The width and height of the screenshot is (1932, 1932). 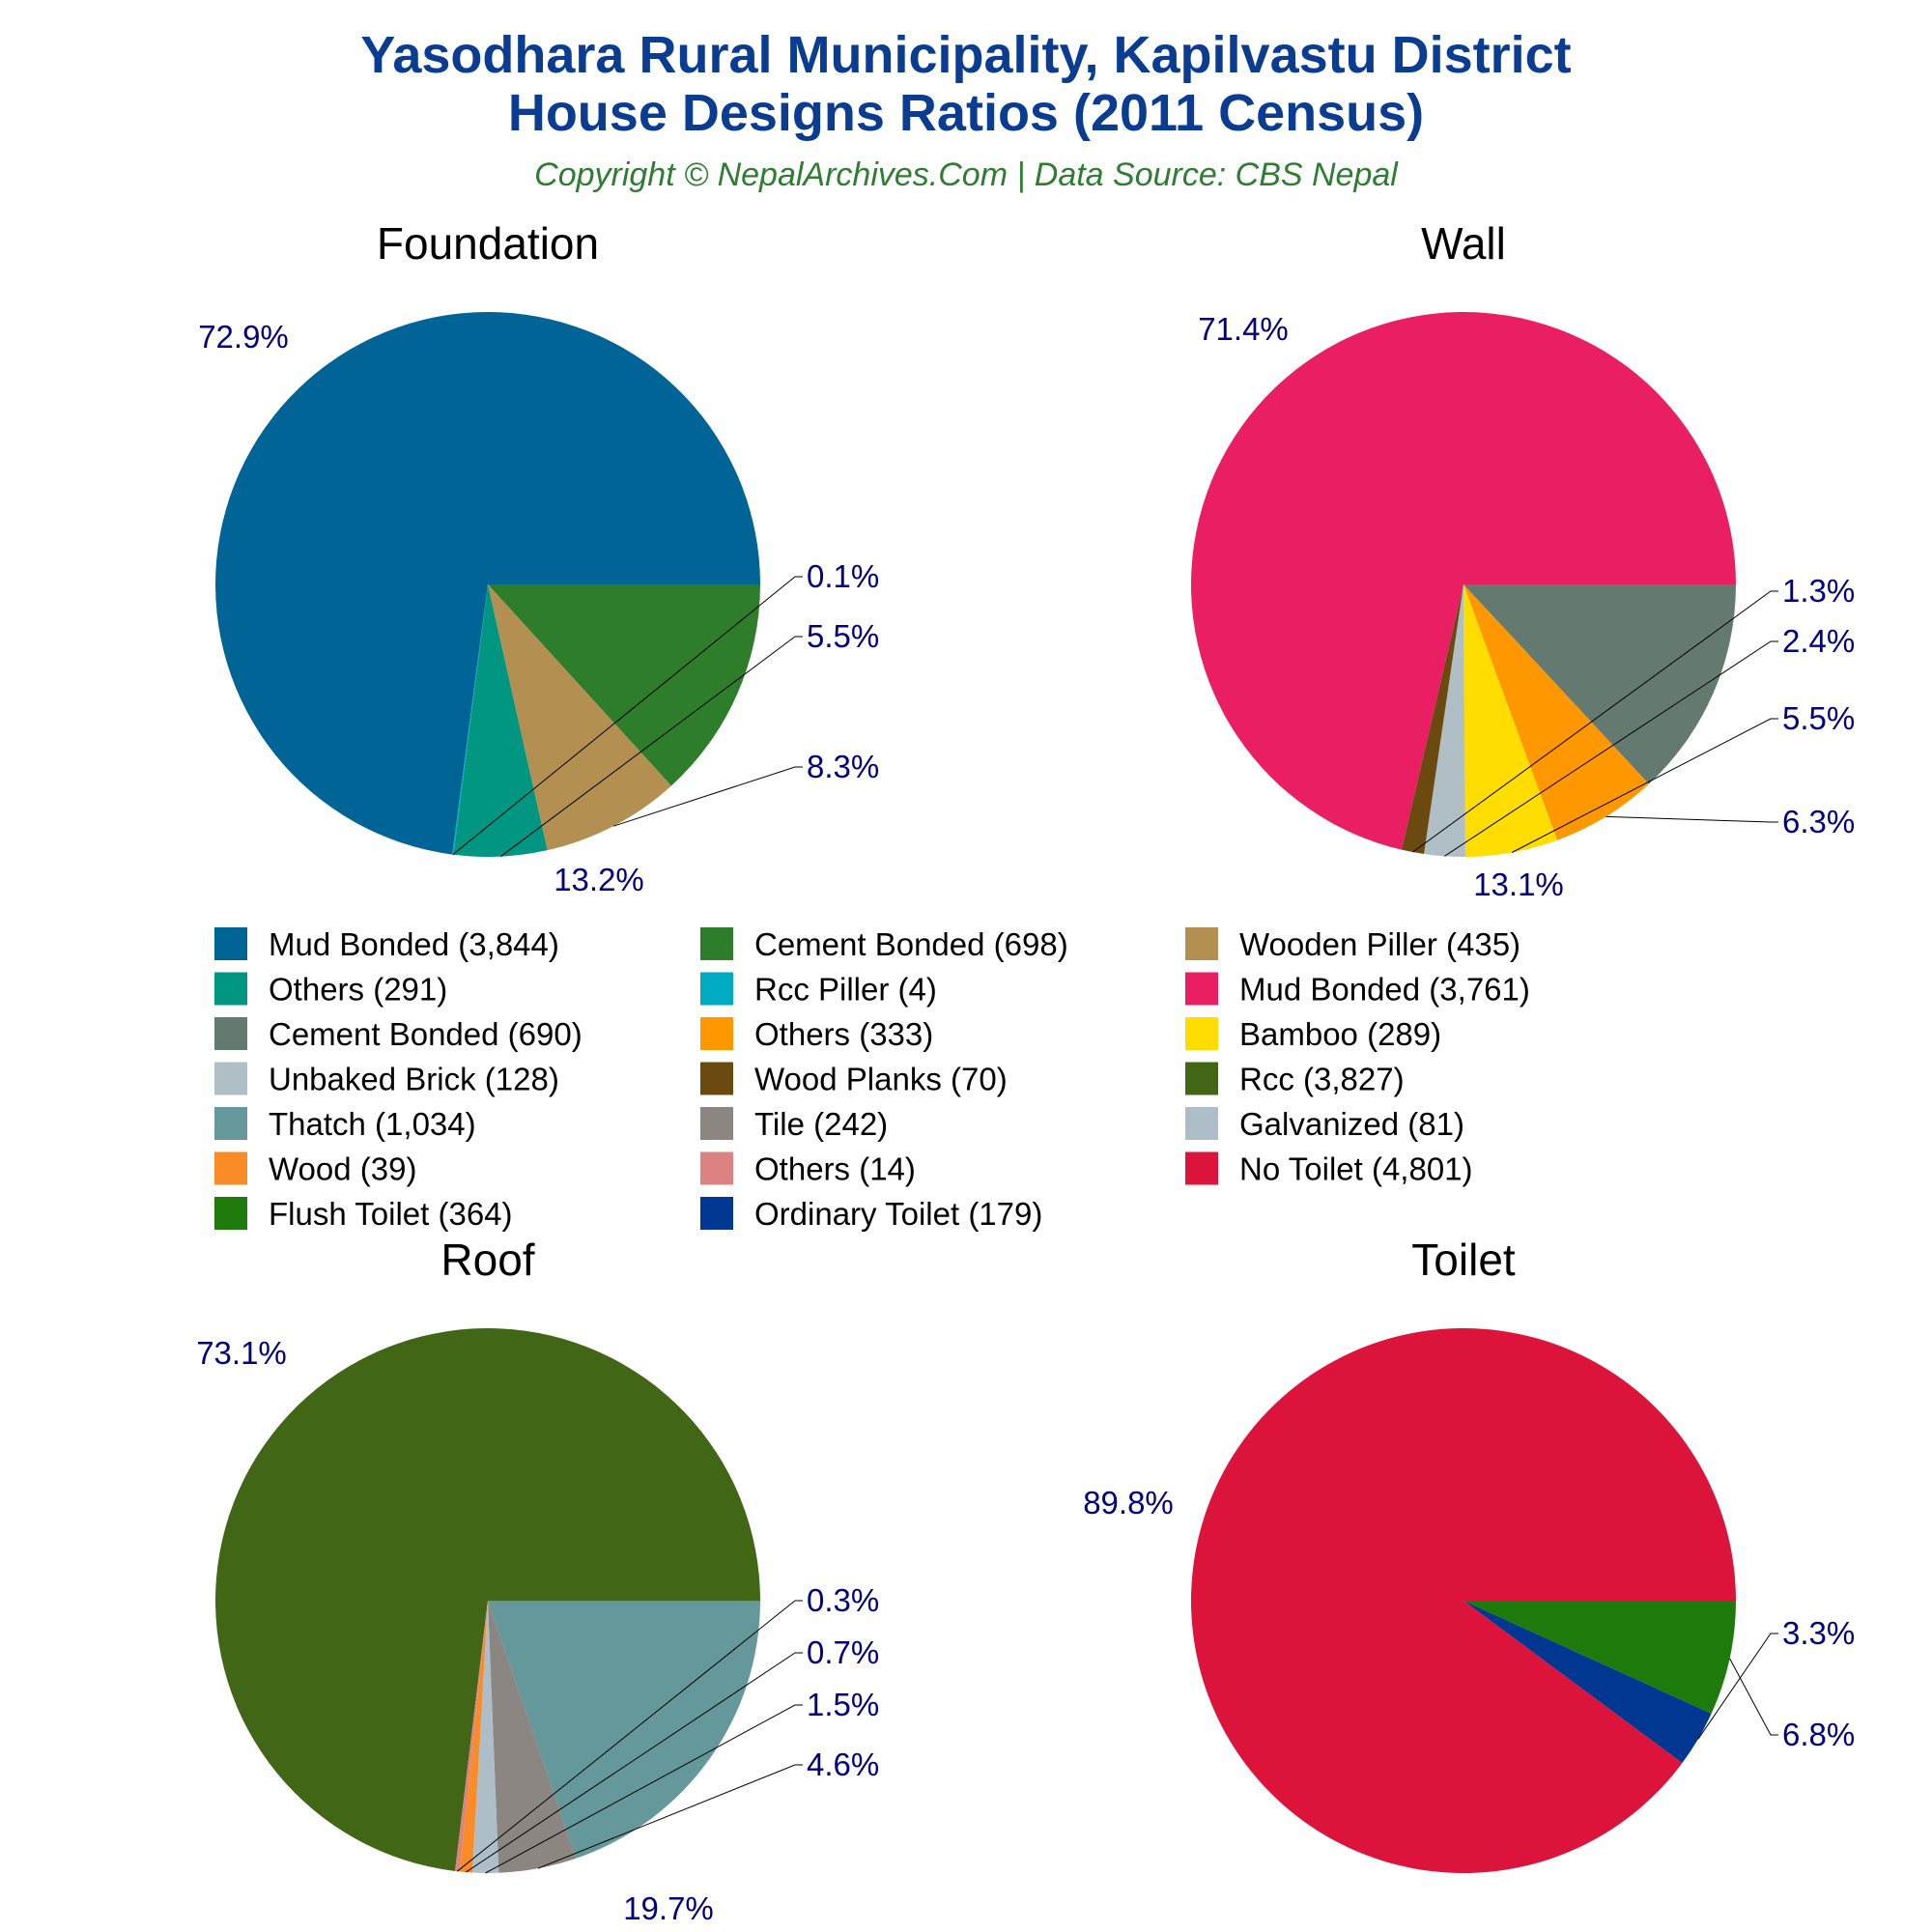 I want to click on label-leader-roof-galvanized, so click(x=644, y=1789).